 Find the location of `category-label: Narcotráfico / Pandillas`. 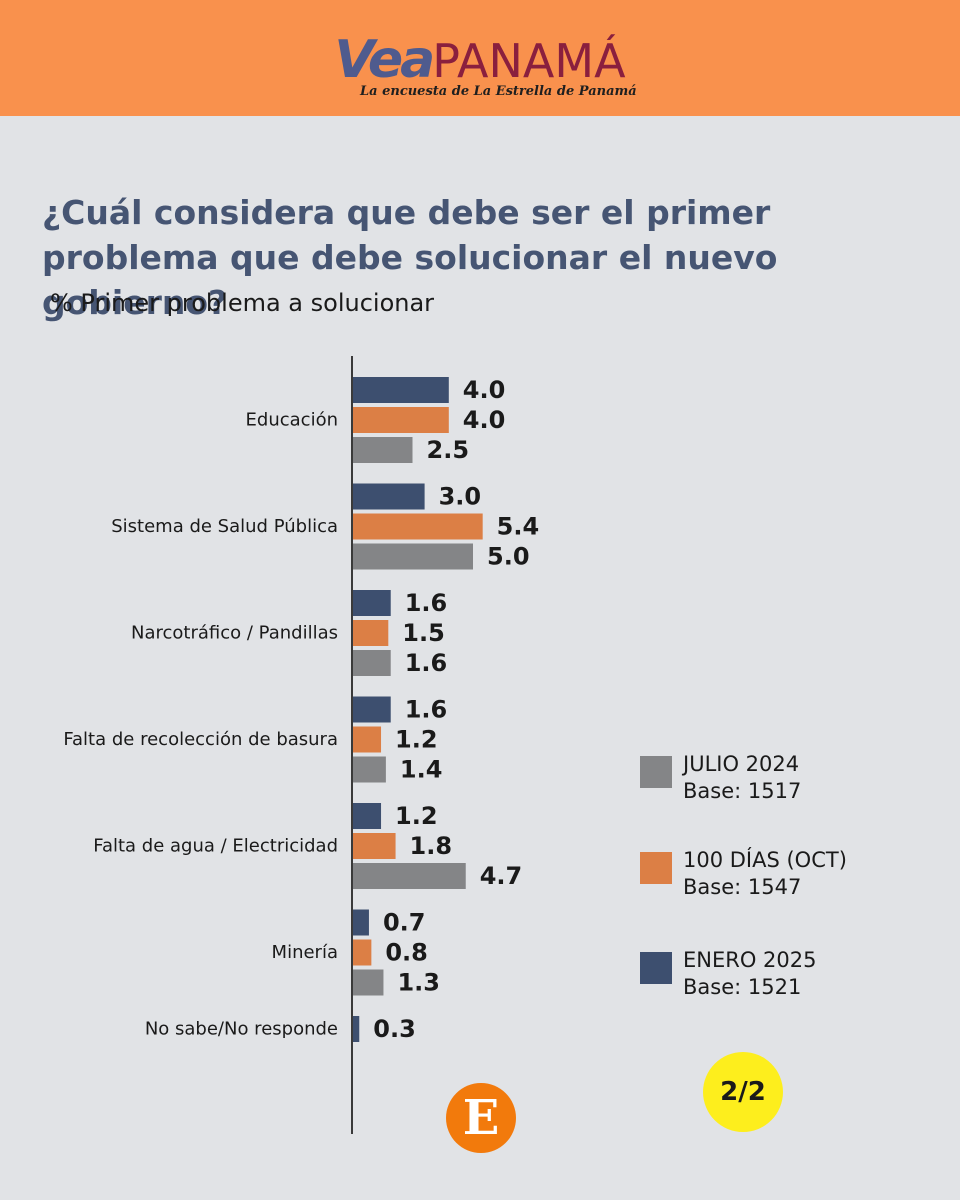

category-label: Narcotráfico / Pandillas is located at coordinates (234, 633).